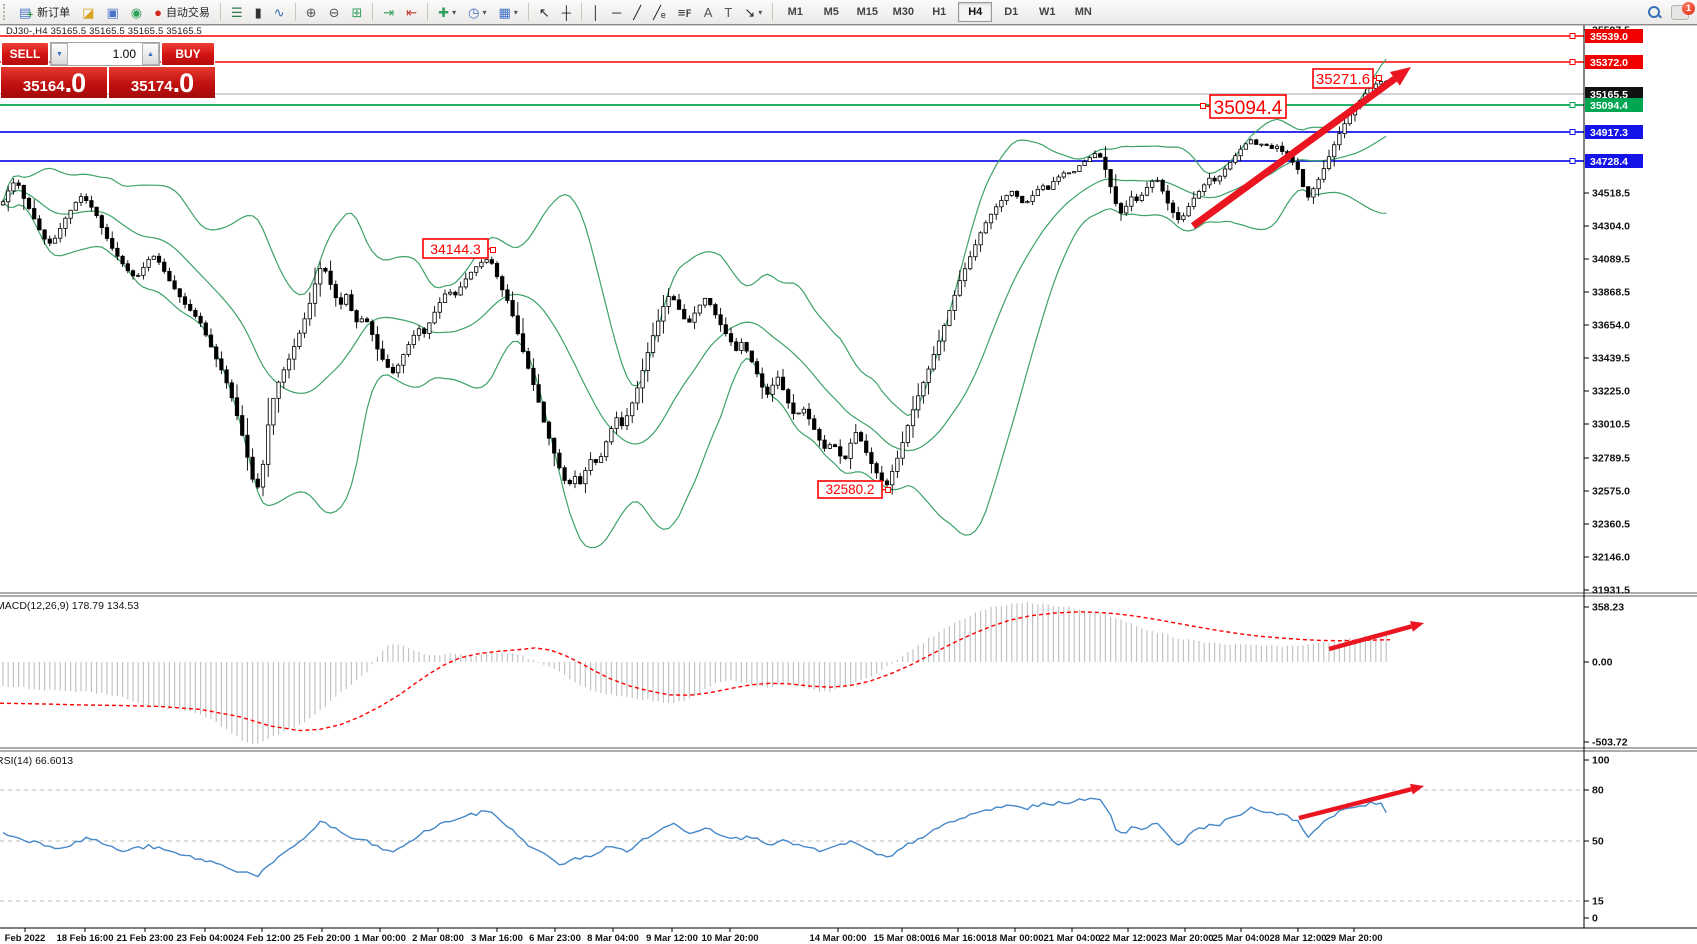 Image resolution: width=1697 pixels, height=944 pixels. What do you see at coordinates (1047, 12) in the screenshot?
I see `timeframe-W1-button: W1` at bounding box center [1047, 12].